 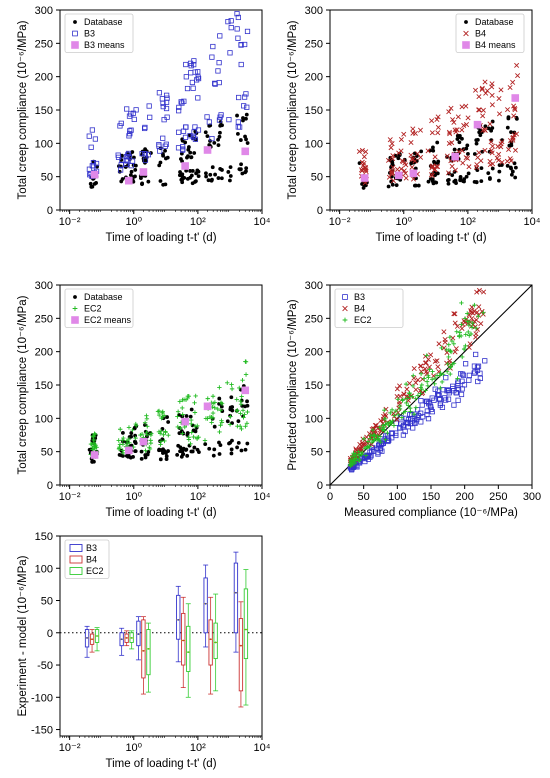 I want to click on legend-label: EC2, so click(x=93, y=309).